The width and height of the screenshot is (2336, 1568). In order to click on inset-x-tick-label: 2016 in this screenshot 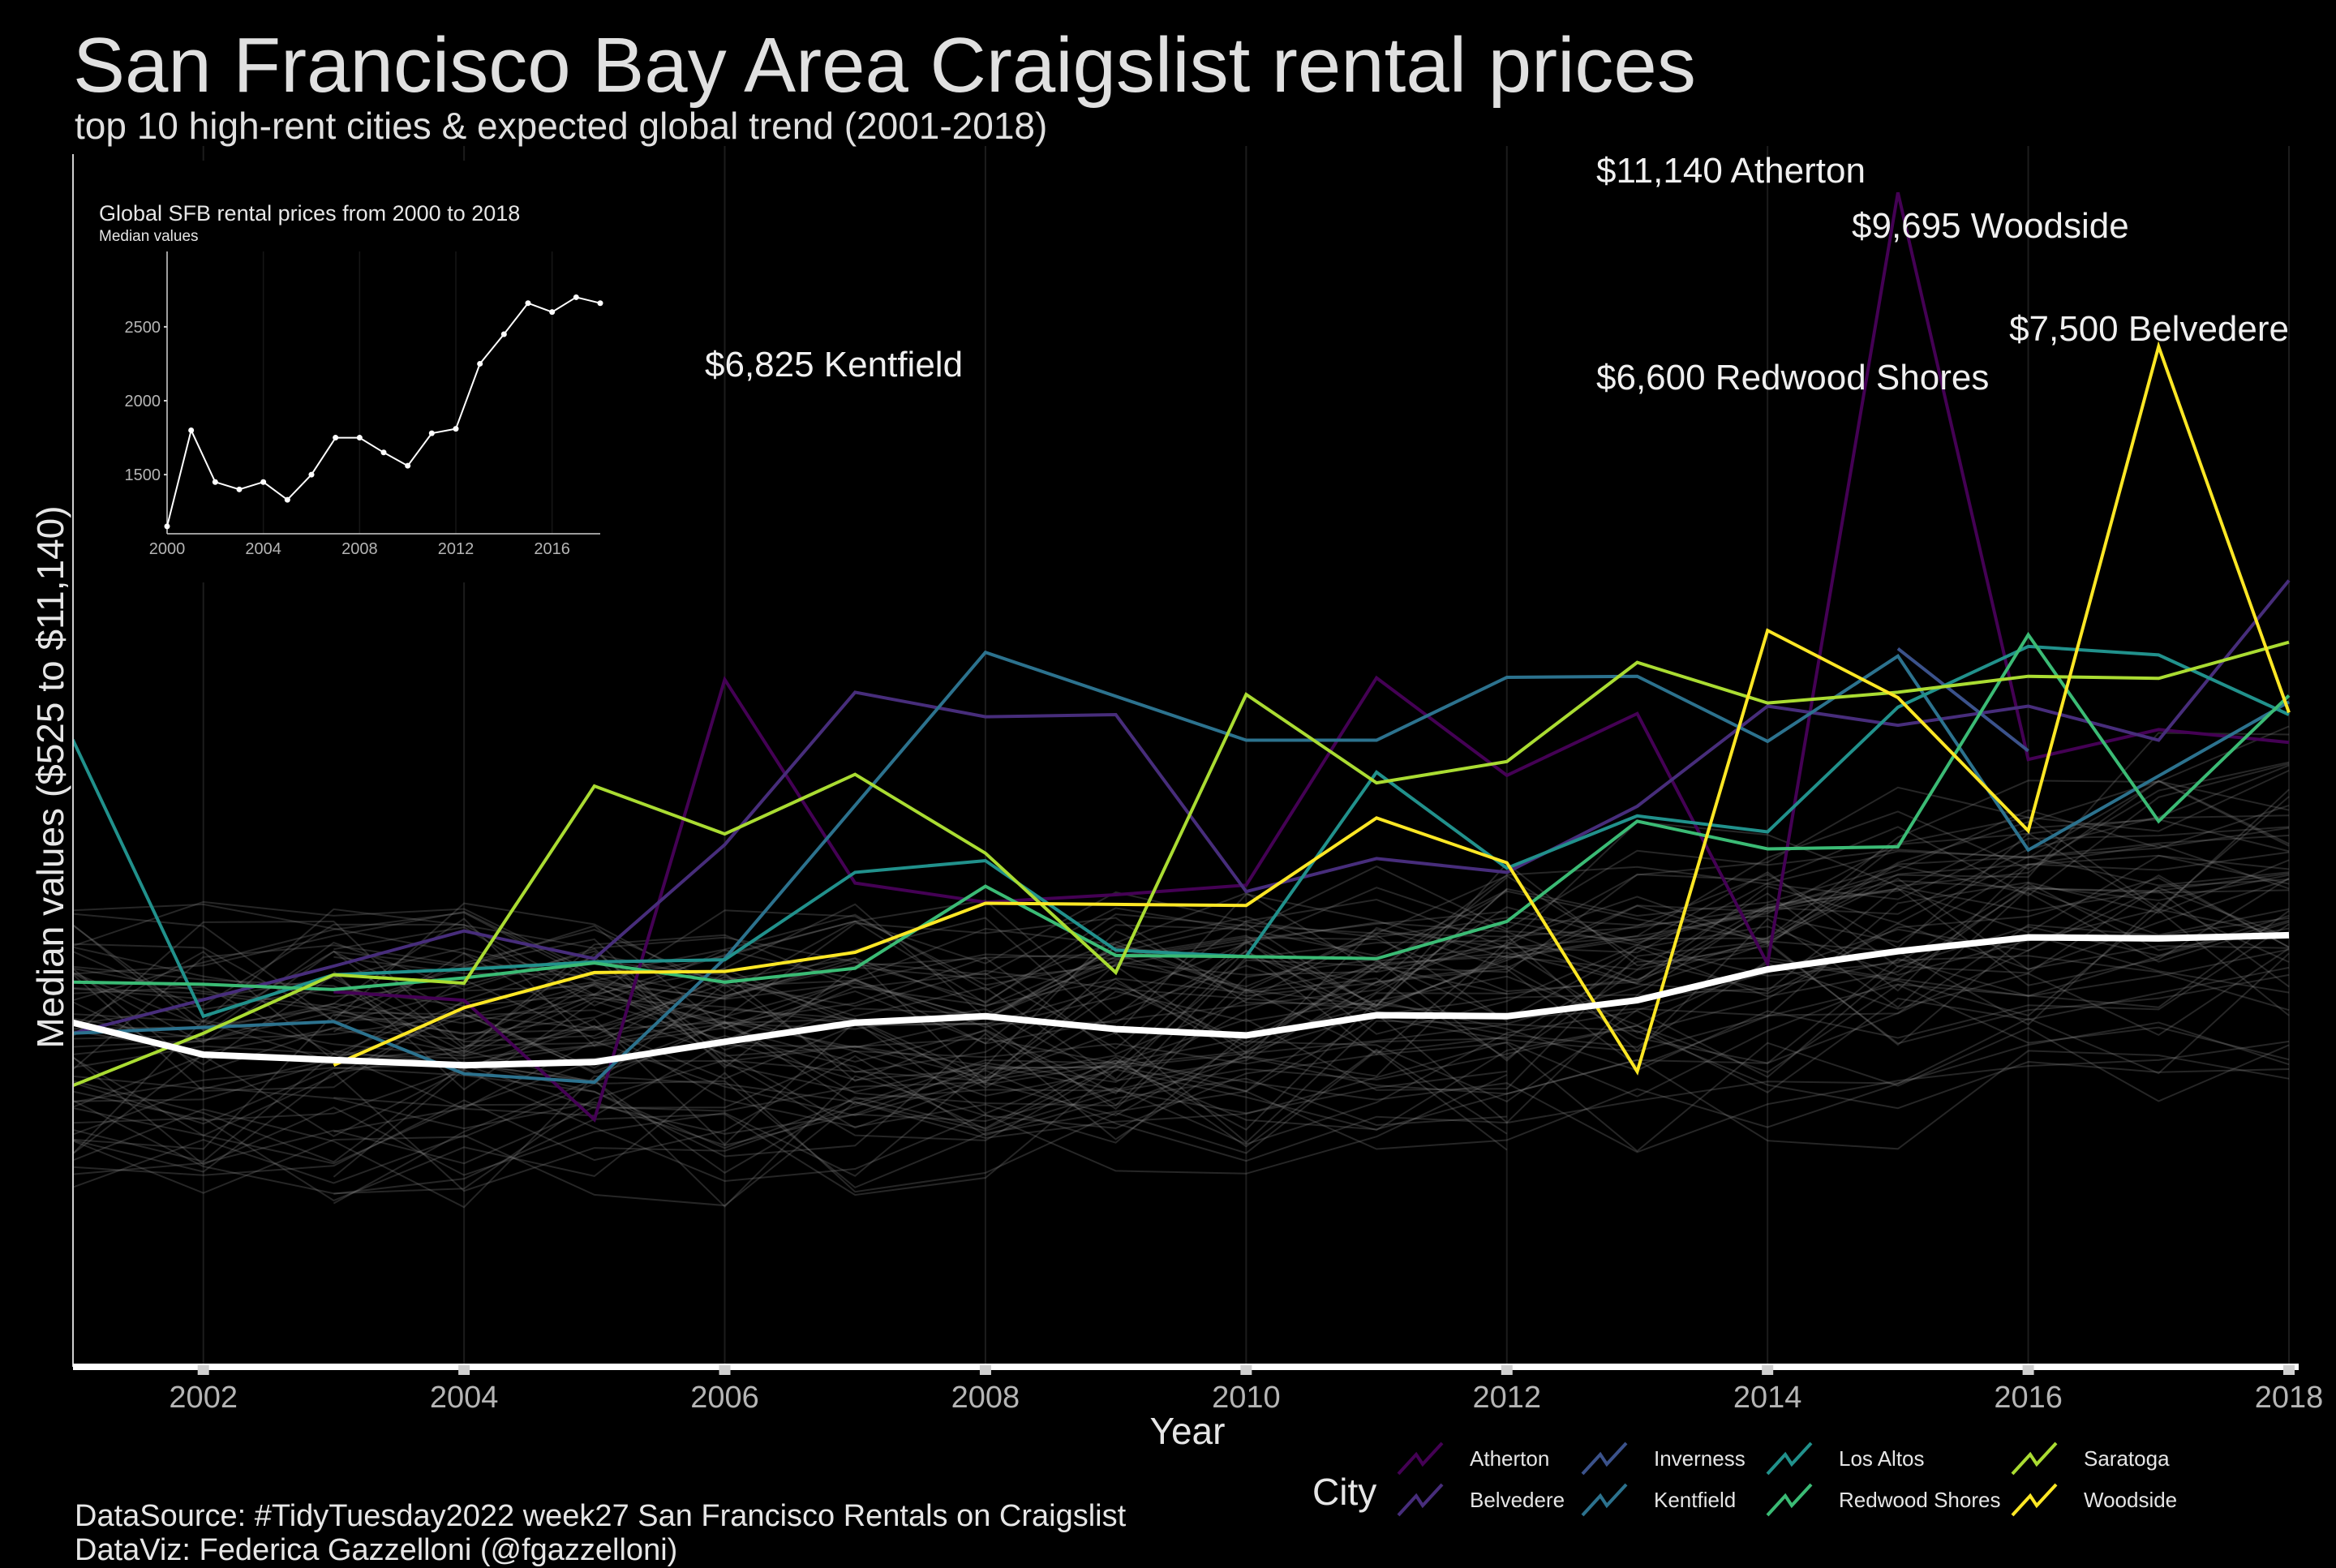, I will do `click(552, 549)`.